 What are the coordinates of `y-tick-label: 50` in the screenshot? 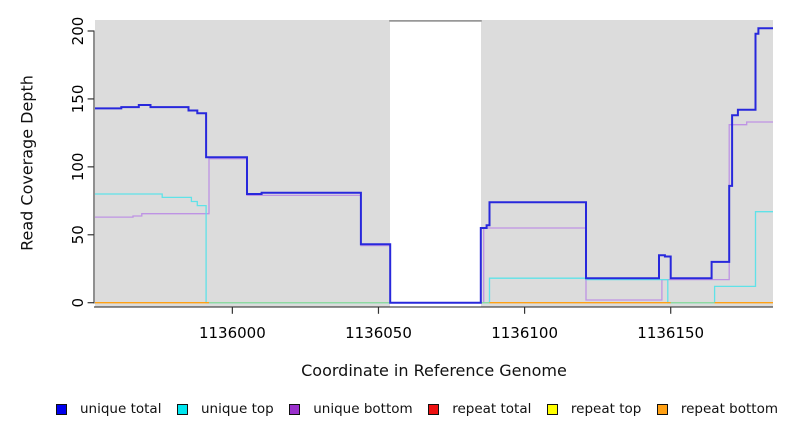 It's located at (78, 234).